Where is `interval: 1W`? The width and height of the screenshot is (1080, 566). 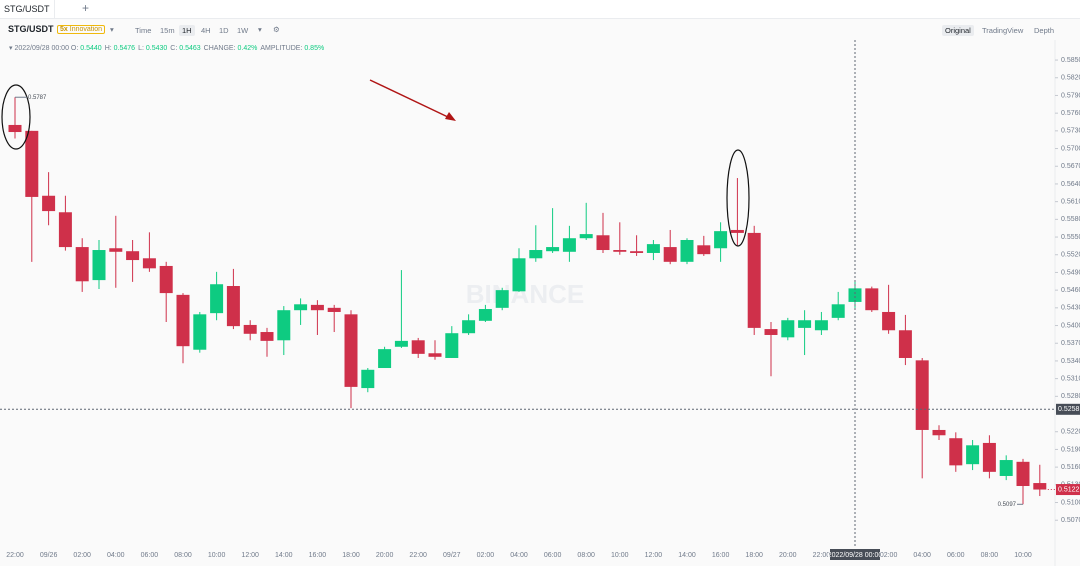
interval: 1W is located at coordinates (243, 30).